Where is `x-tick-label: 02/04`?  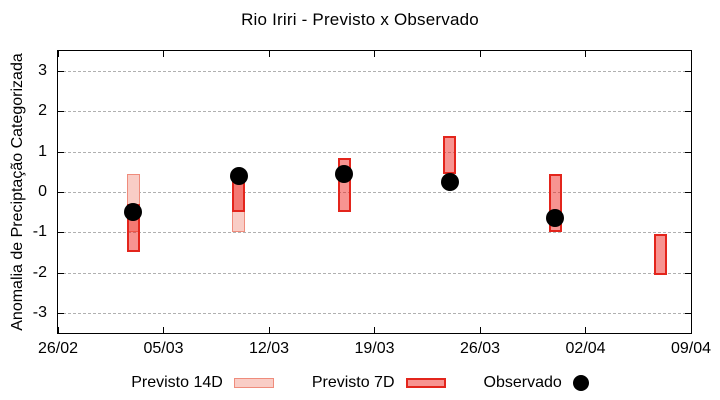
x-tick-label: 02/04 is located at coordinates (585, 348).